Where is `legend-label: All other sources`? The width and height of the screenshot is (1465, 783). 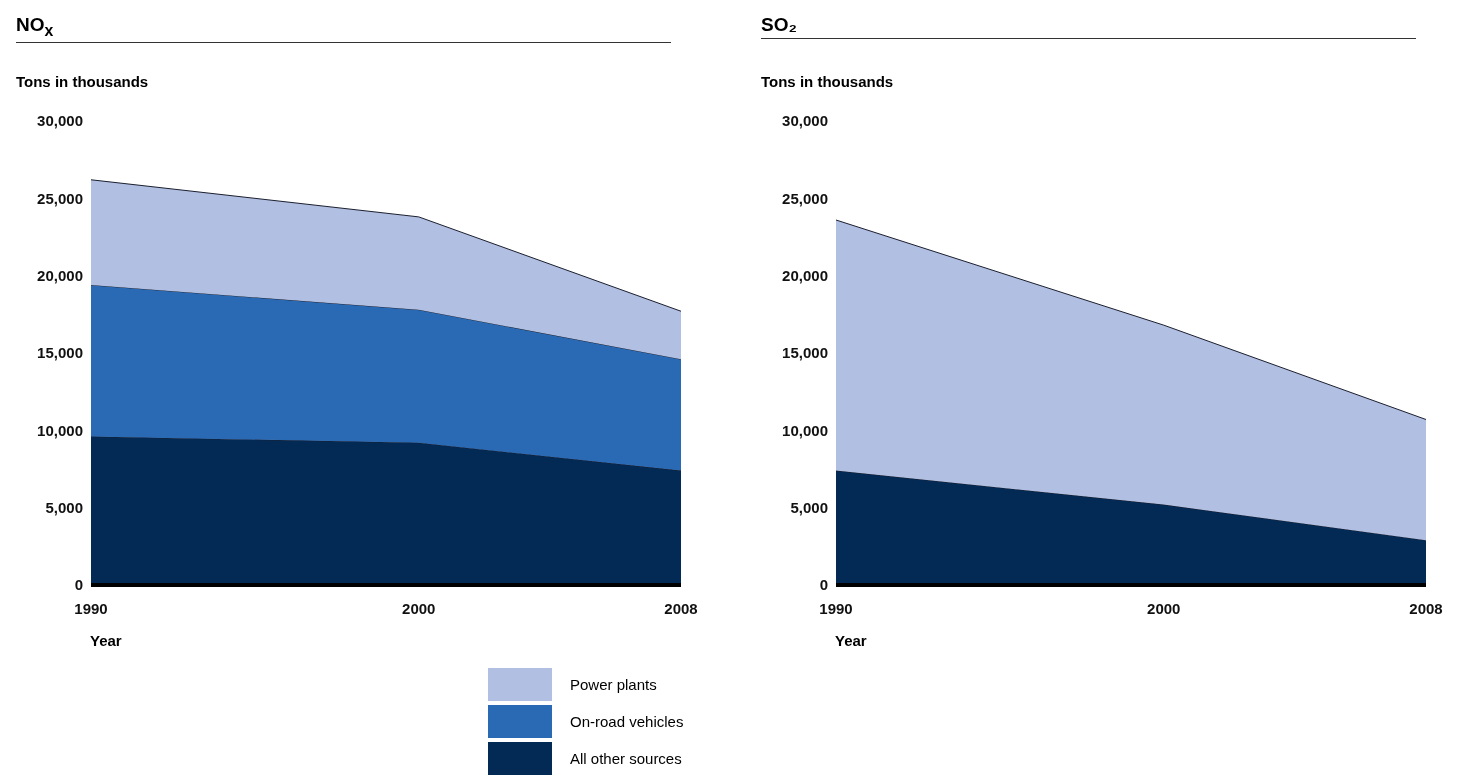
legend-label: All other sources is located at coordinates (626, 758).